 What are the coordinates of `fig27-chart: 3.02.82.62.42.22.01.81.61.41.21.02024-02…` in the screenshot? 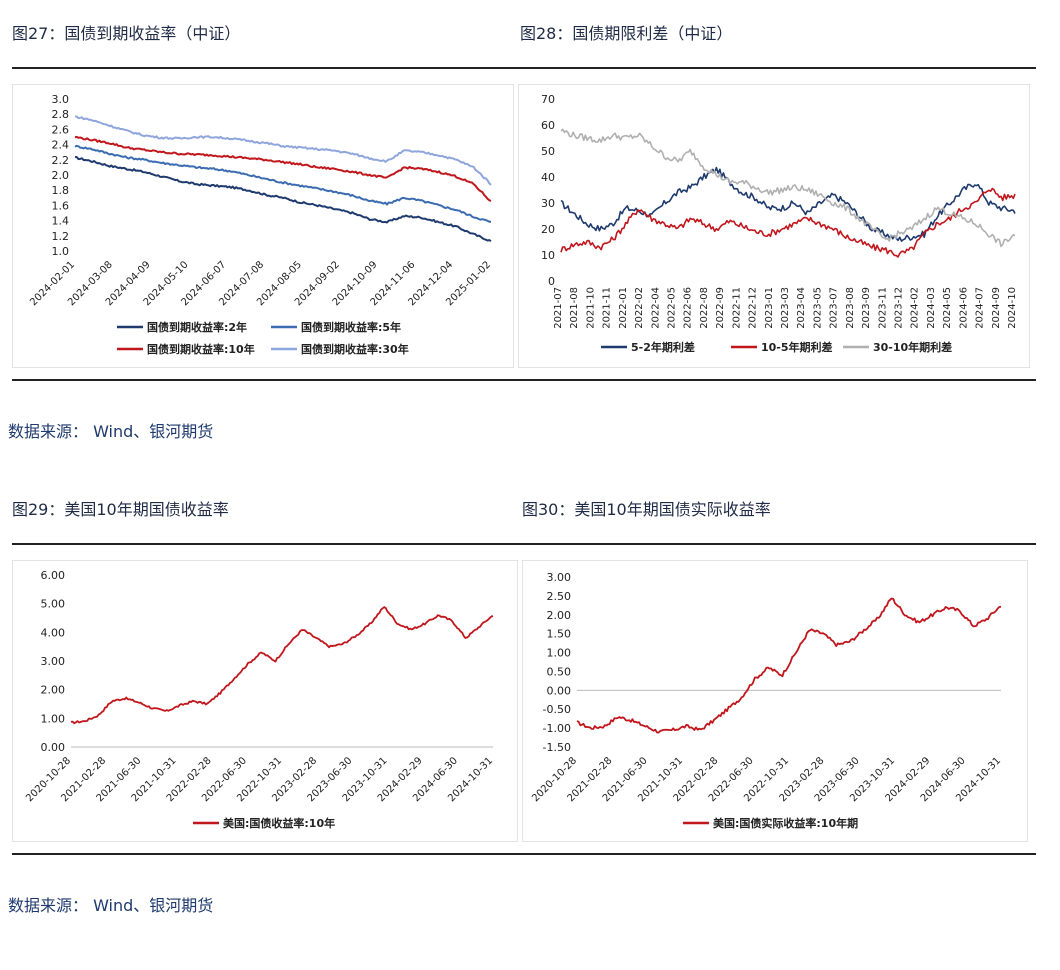 It's located at (260, 224).